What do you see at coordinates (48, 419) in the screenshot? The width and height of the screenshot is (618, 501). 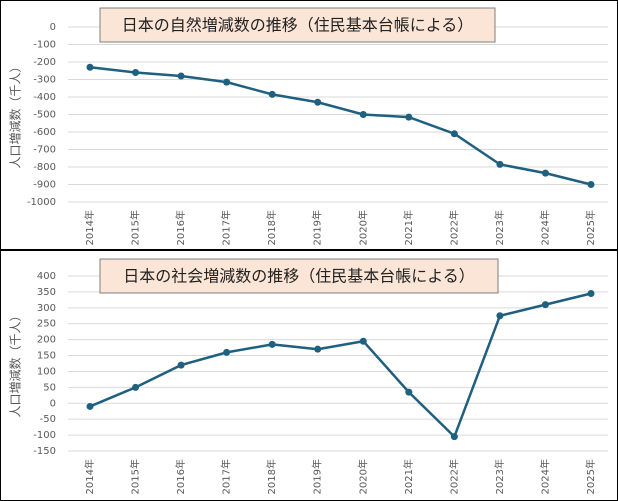 I see `y-tick-label: -50` at bounding box center [48, 419].